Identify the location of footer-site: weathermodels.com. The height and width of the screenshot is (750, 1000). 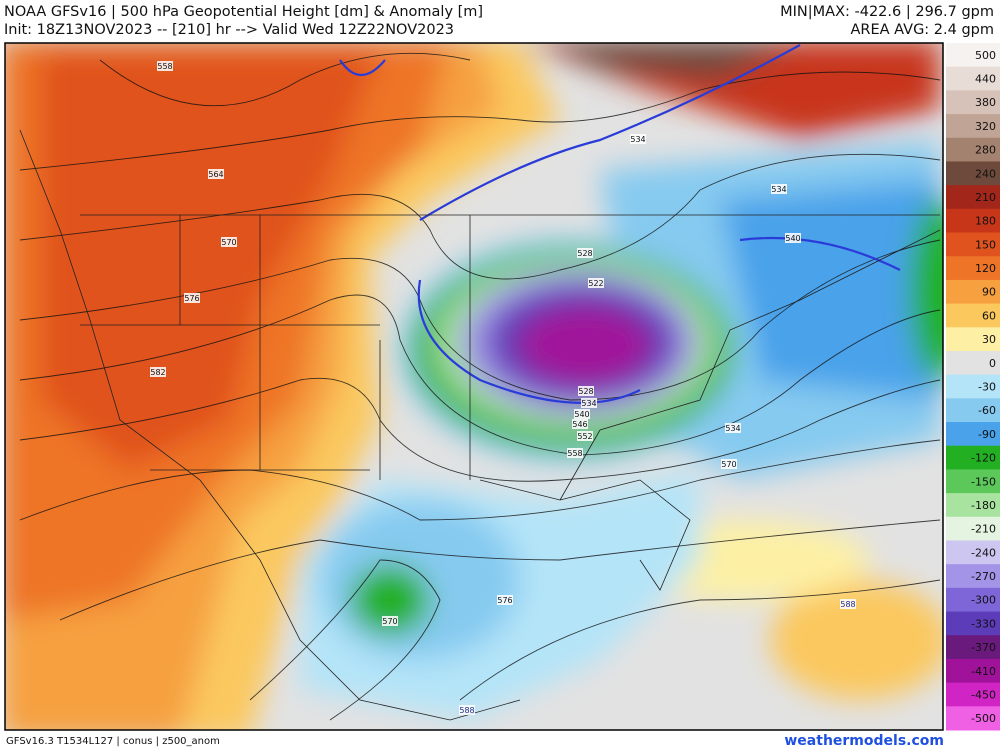
(864, 741).